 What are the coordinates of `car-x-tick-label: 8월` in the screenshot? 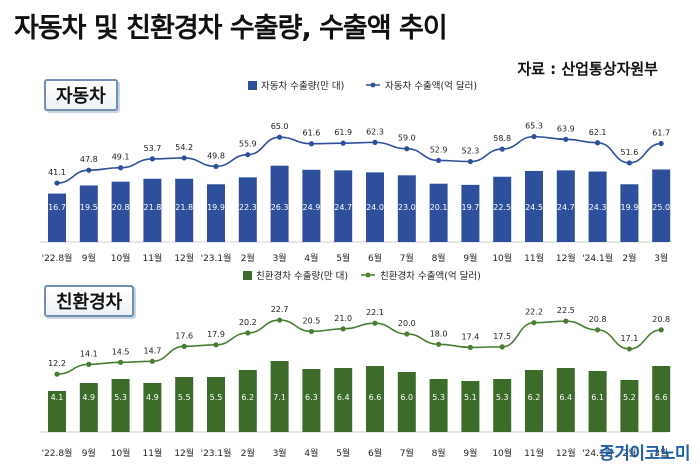 It's located at (439, 258).